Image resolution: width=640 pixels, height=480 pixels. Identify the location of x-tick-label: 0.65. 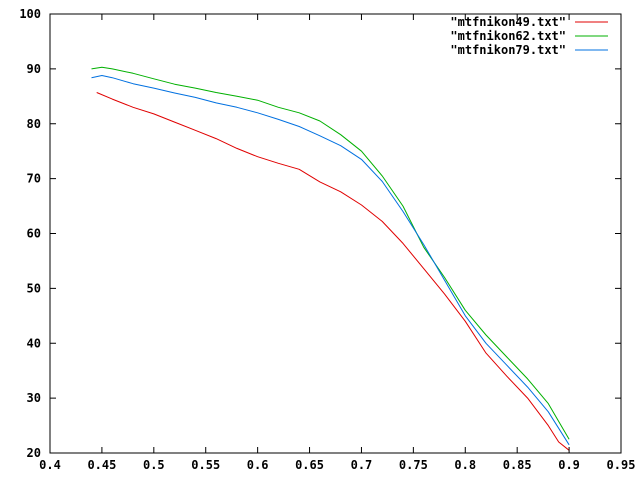
(309, 465).